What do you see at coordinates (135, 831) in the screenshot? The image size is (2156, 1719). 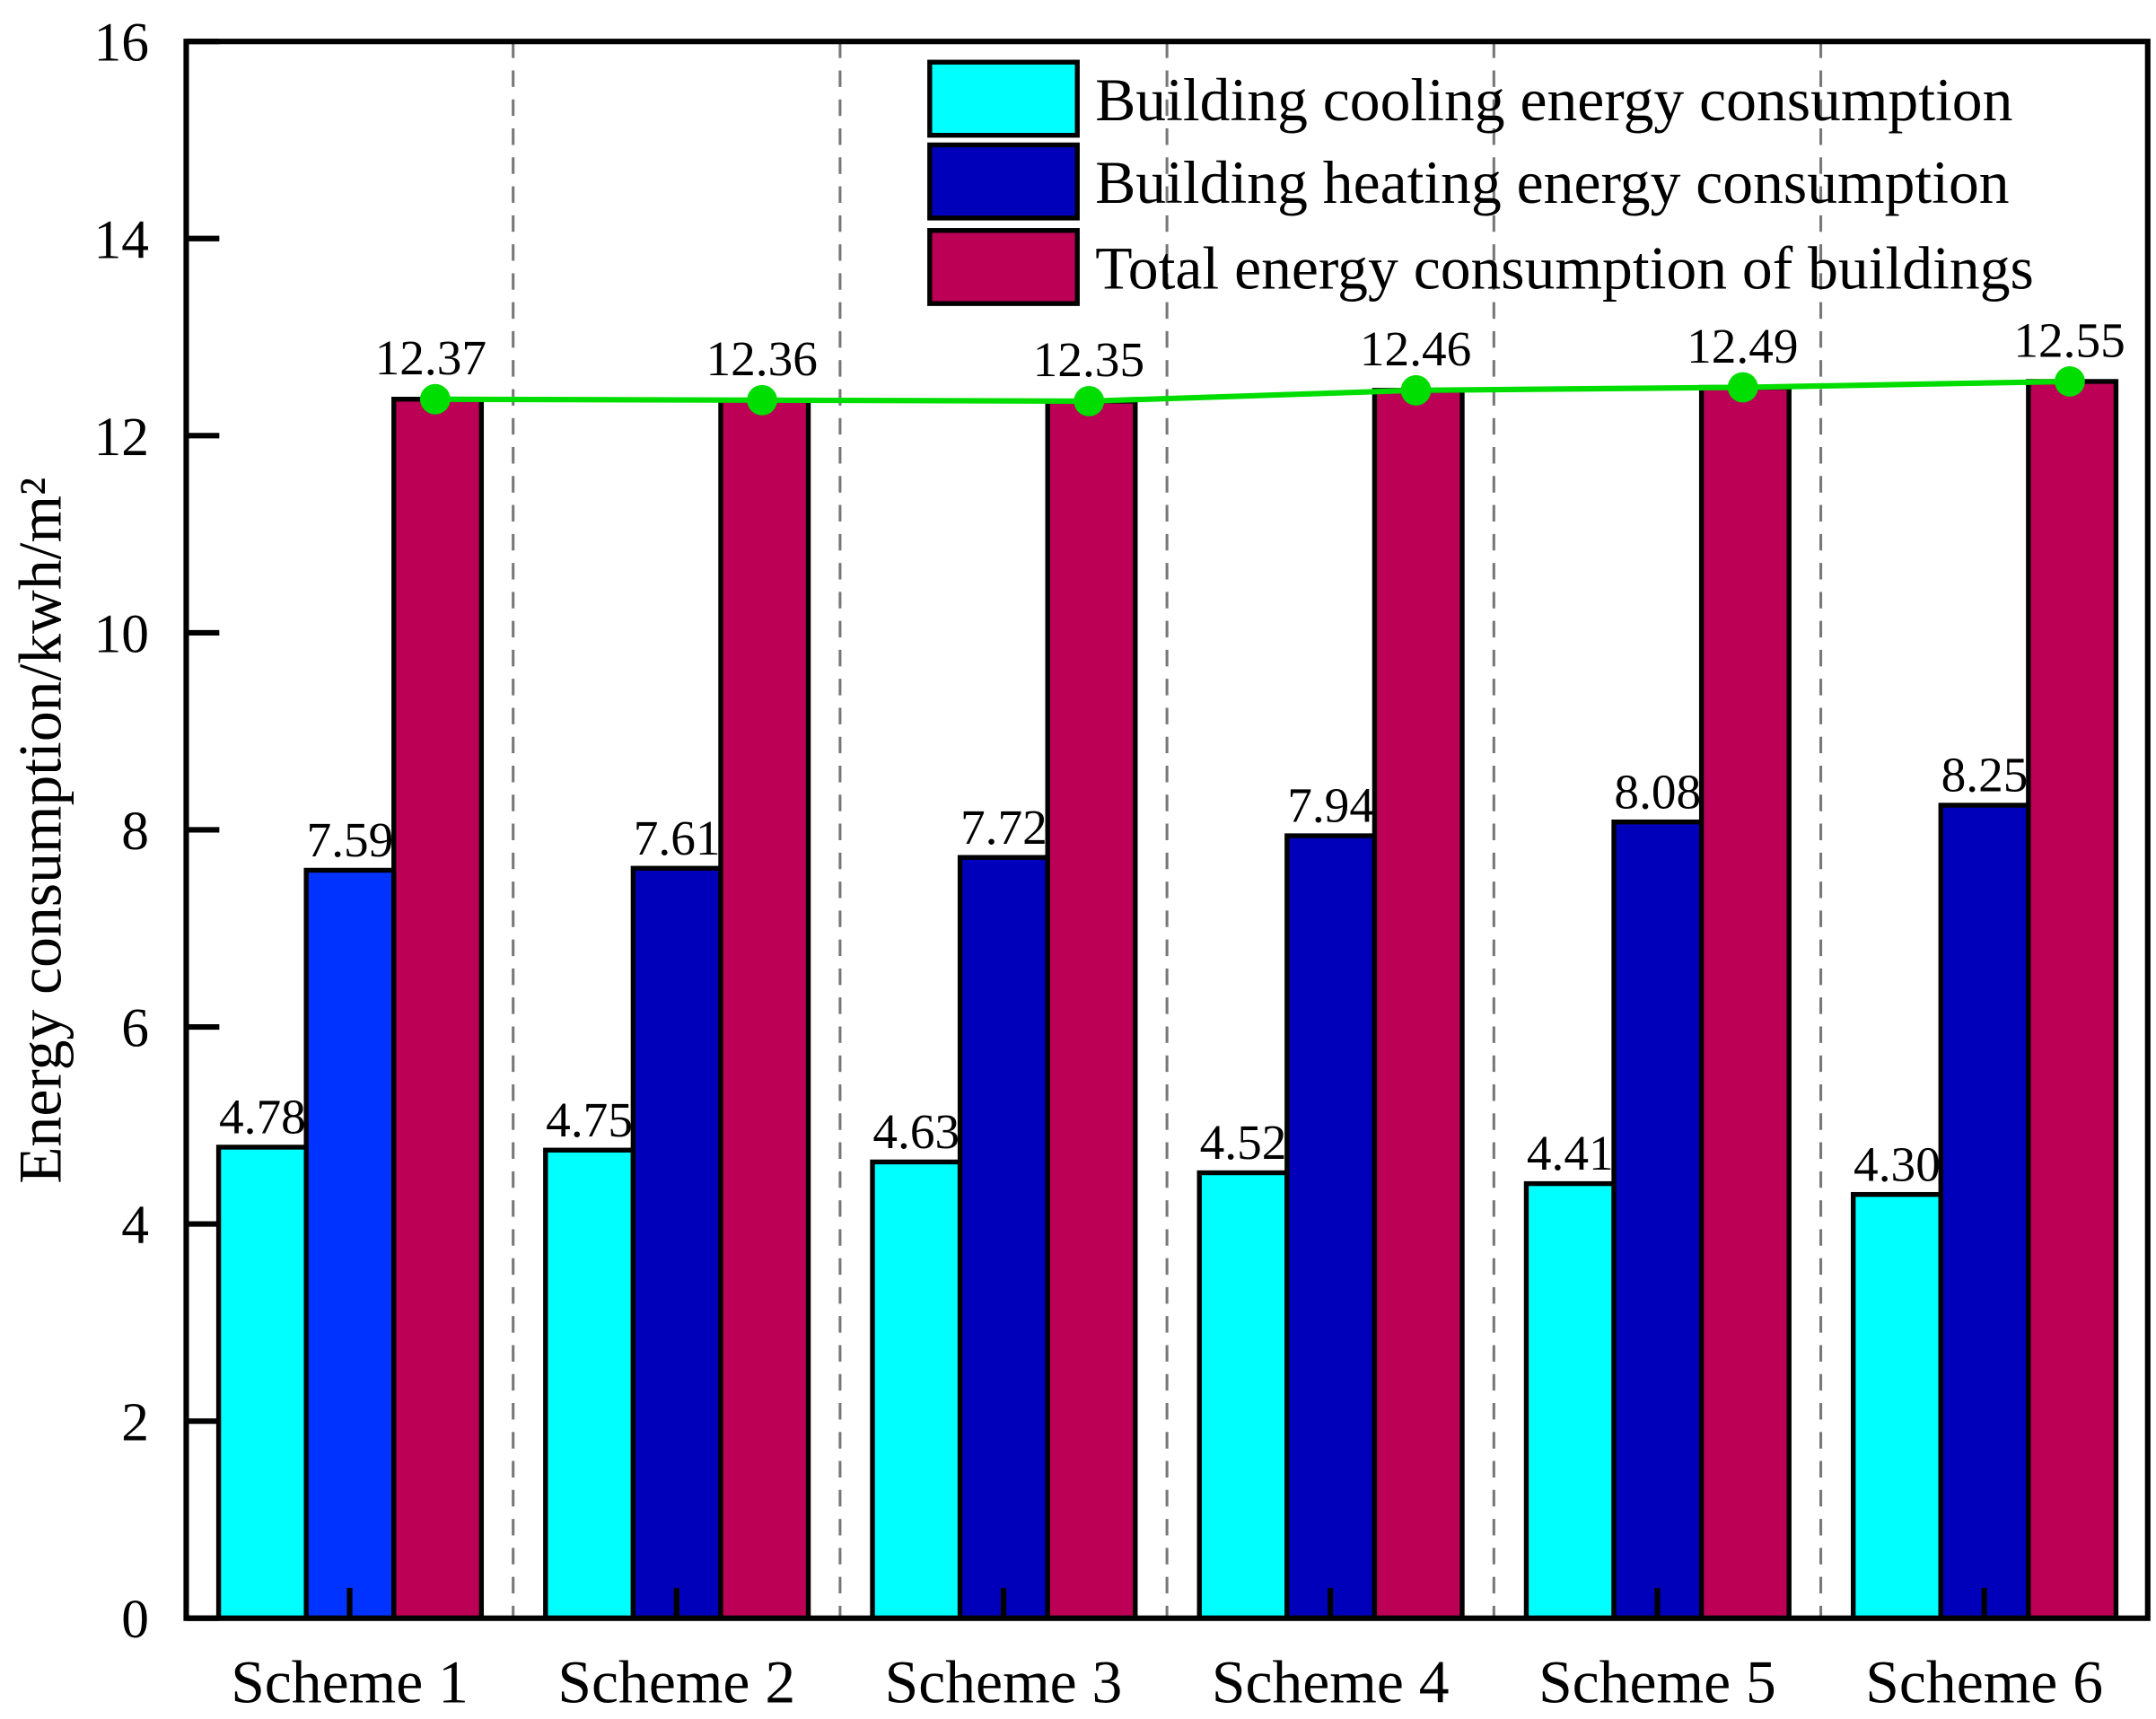 I see `y-tick-label: 8` at bounding box center [135, 831].